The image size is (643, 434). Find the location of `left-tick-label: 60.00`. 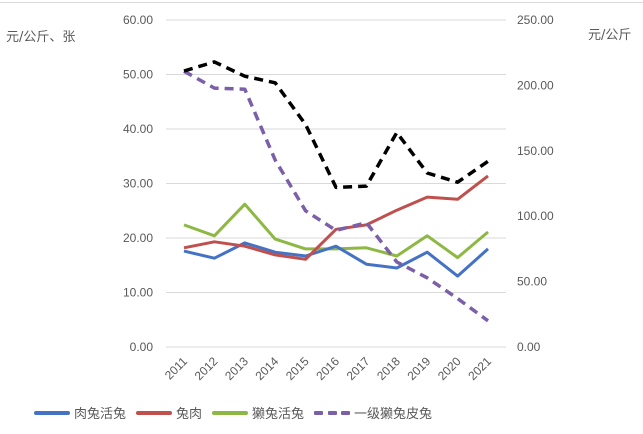

left-tick-label: 60.00 is located at coordinates (138, 20).